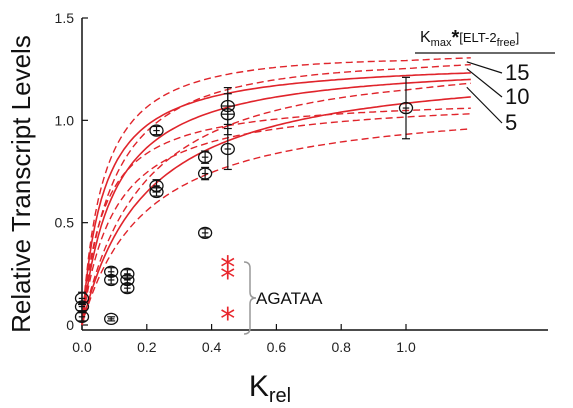  I want to click on x-tick-label: 0.4, so click(212, 347).